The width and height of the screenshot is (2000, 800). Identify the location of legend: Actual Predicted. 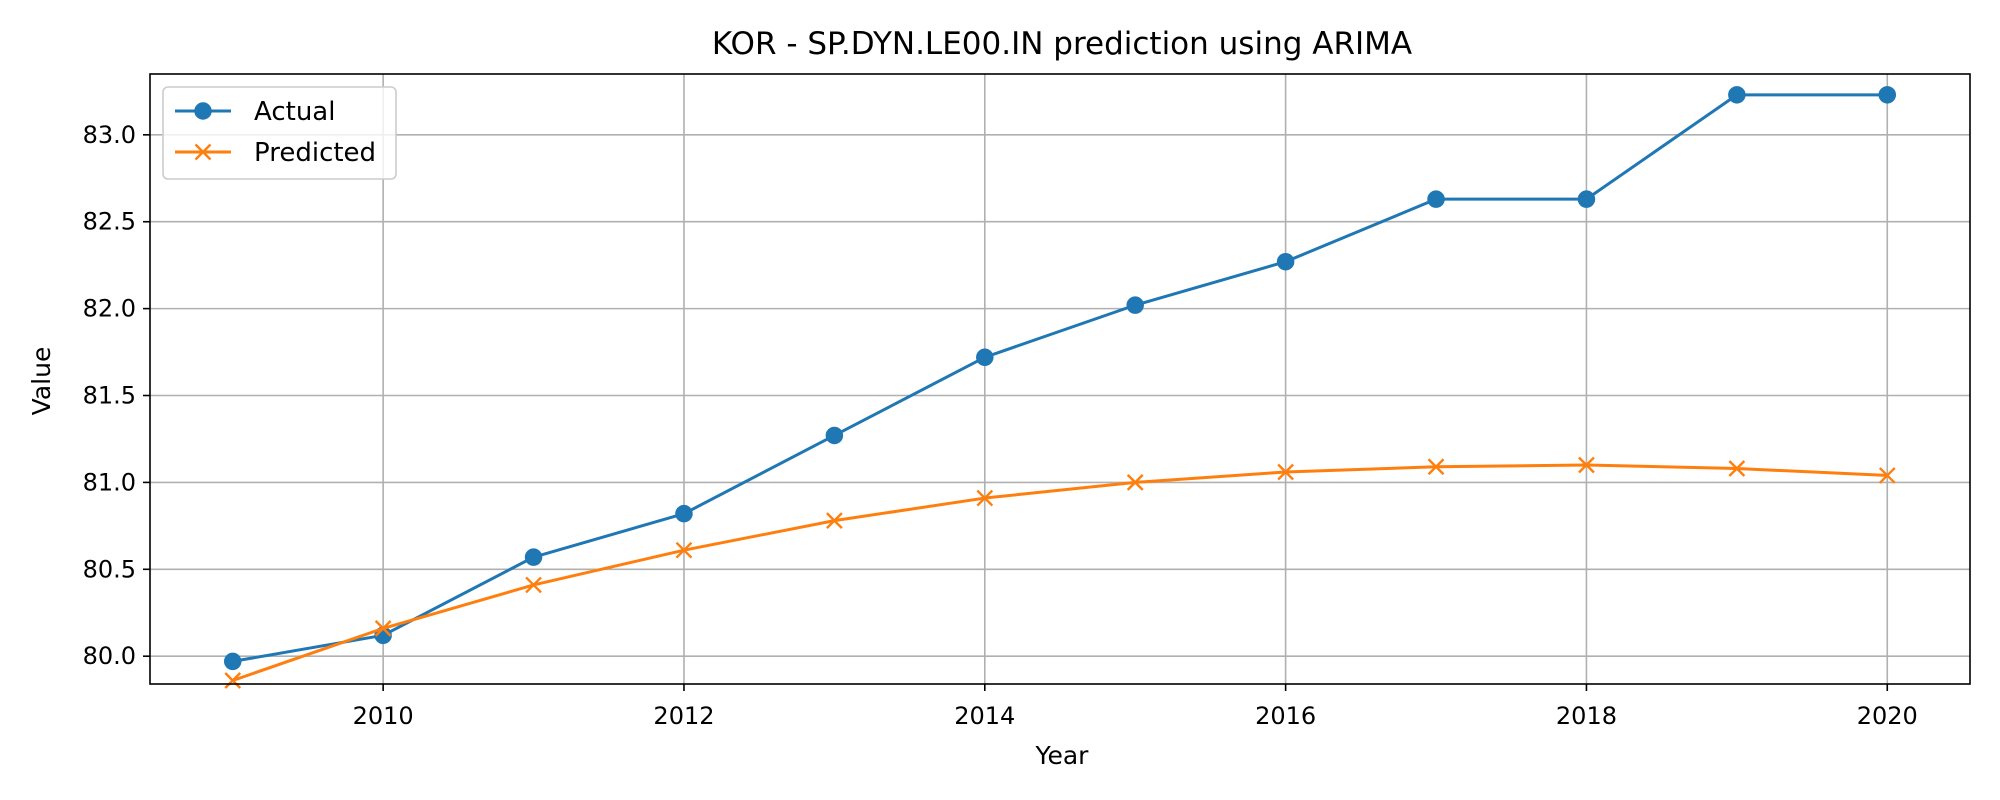
(279, 133).